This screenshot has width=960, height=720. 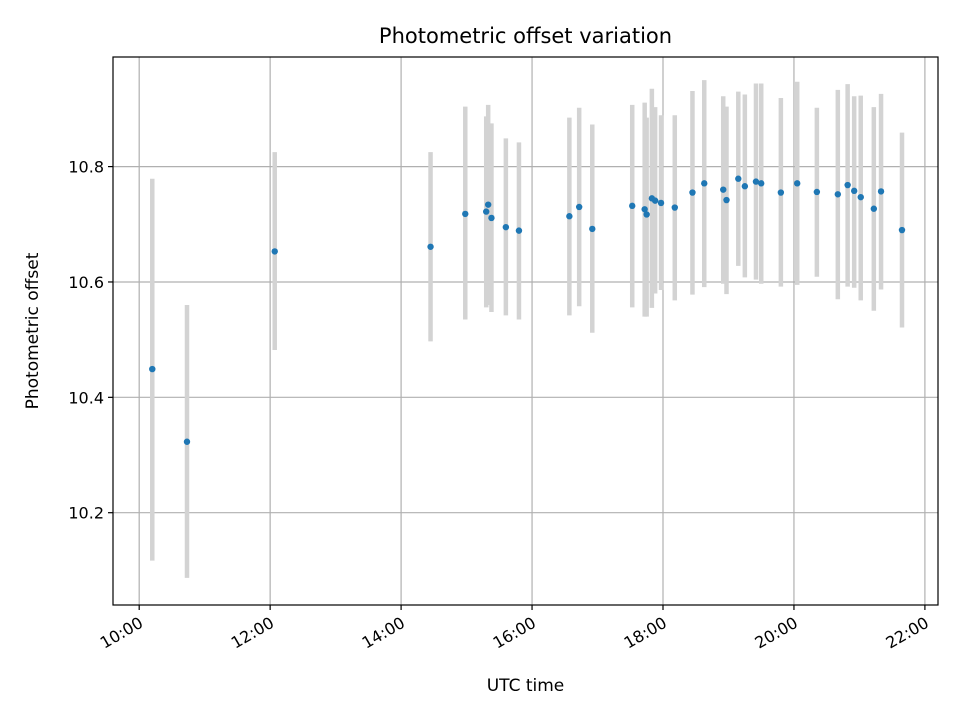 I want to click on x-axis-label: UTC time, so click(x=526, y=686).